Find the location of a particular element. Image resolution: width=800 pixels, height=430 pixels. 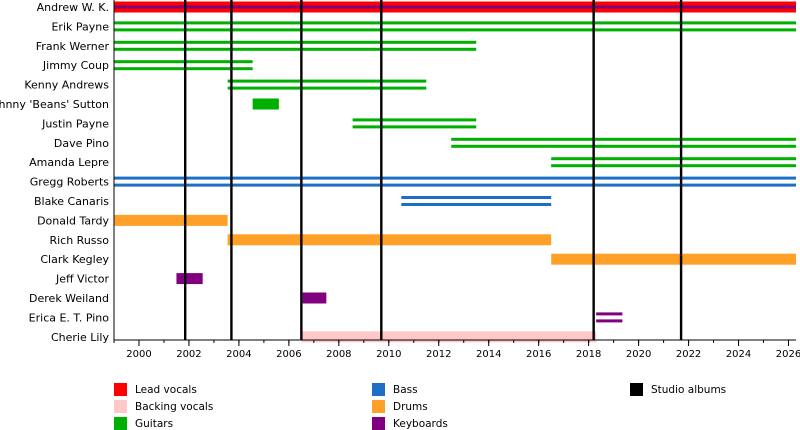

x-tick-label-2016: 2016 is located at coordinates (538, 354).